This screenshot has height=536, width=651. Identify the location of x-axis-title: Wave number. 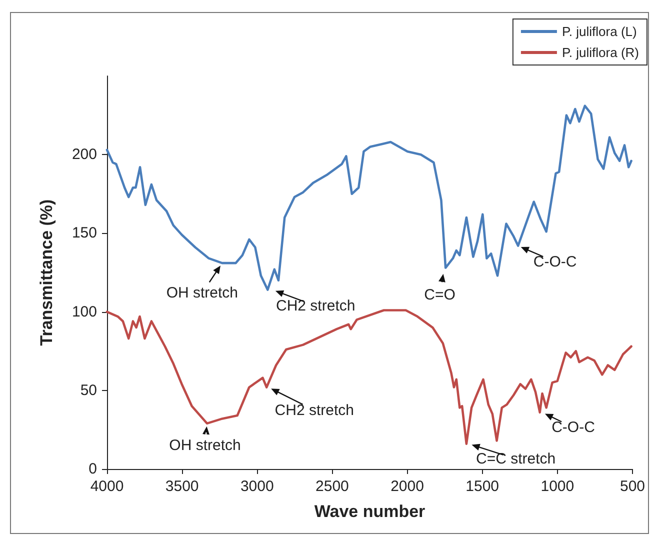
(370, 511).